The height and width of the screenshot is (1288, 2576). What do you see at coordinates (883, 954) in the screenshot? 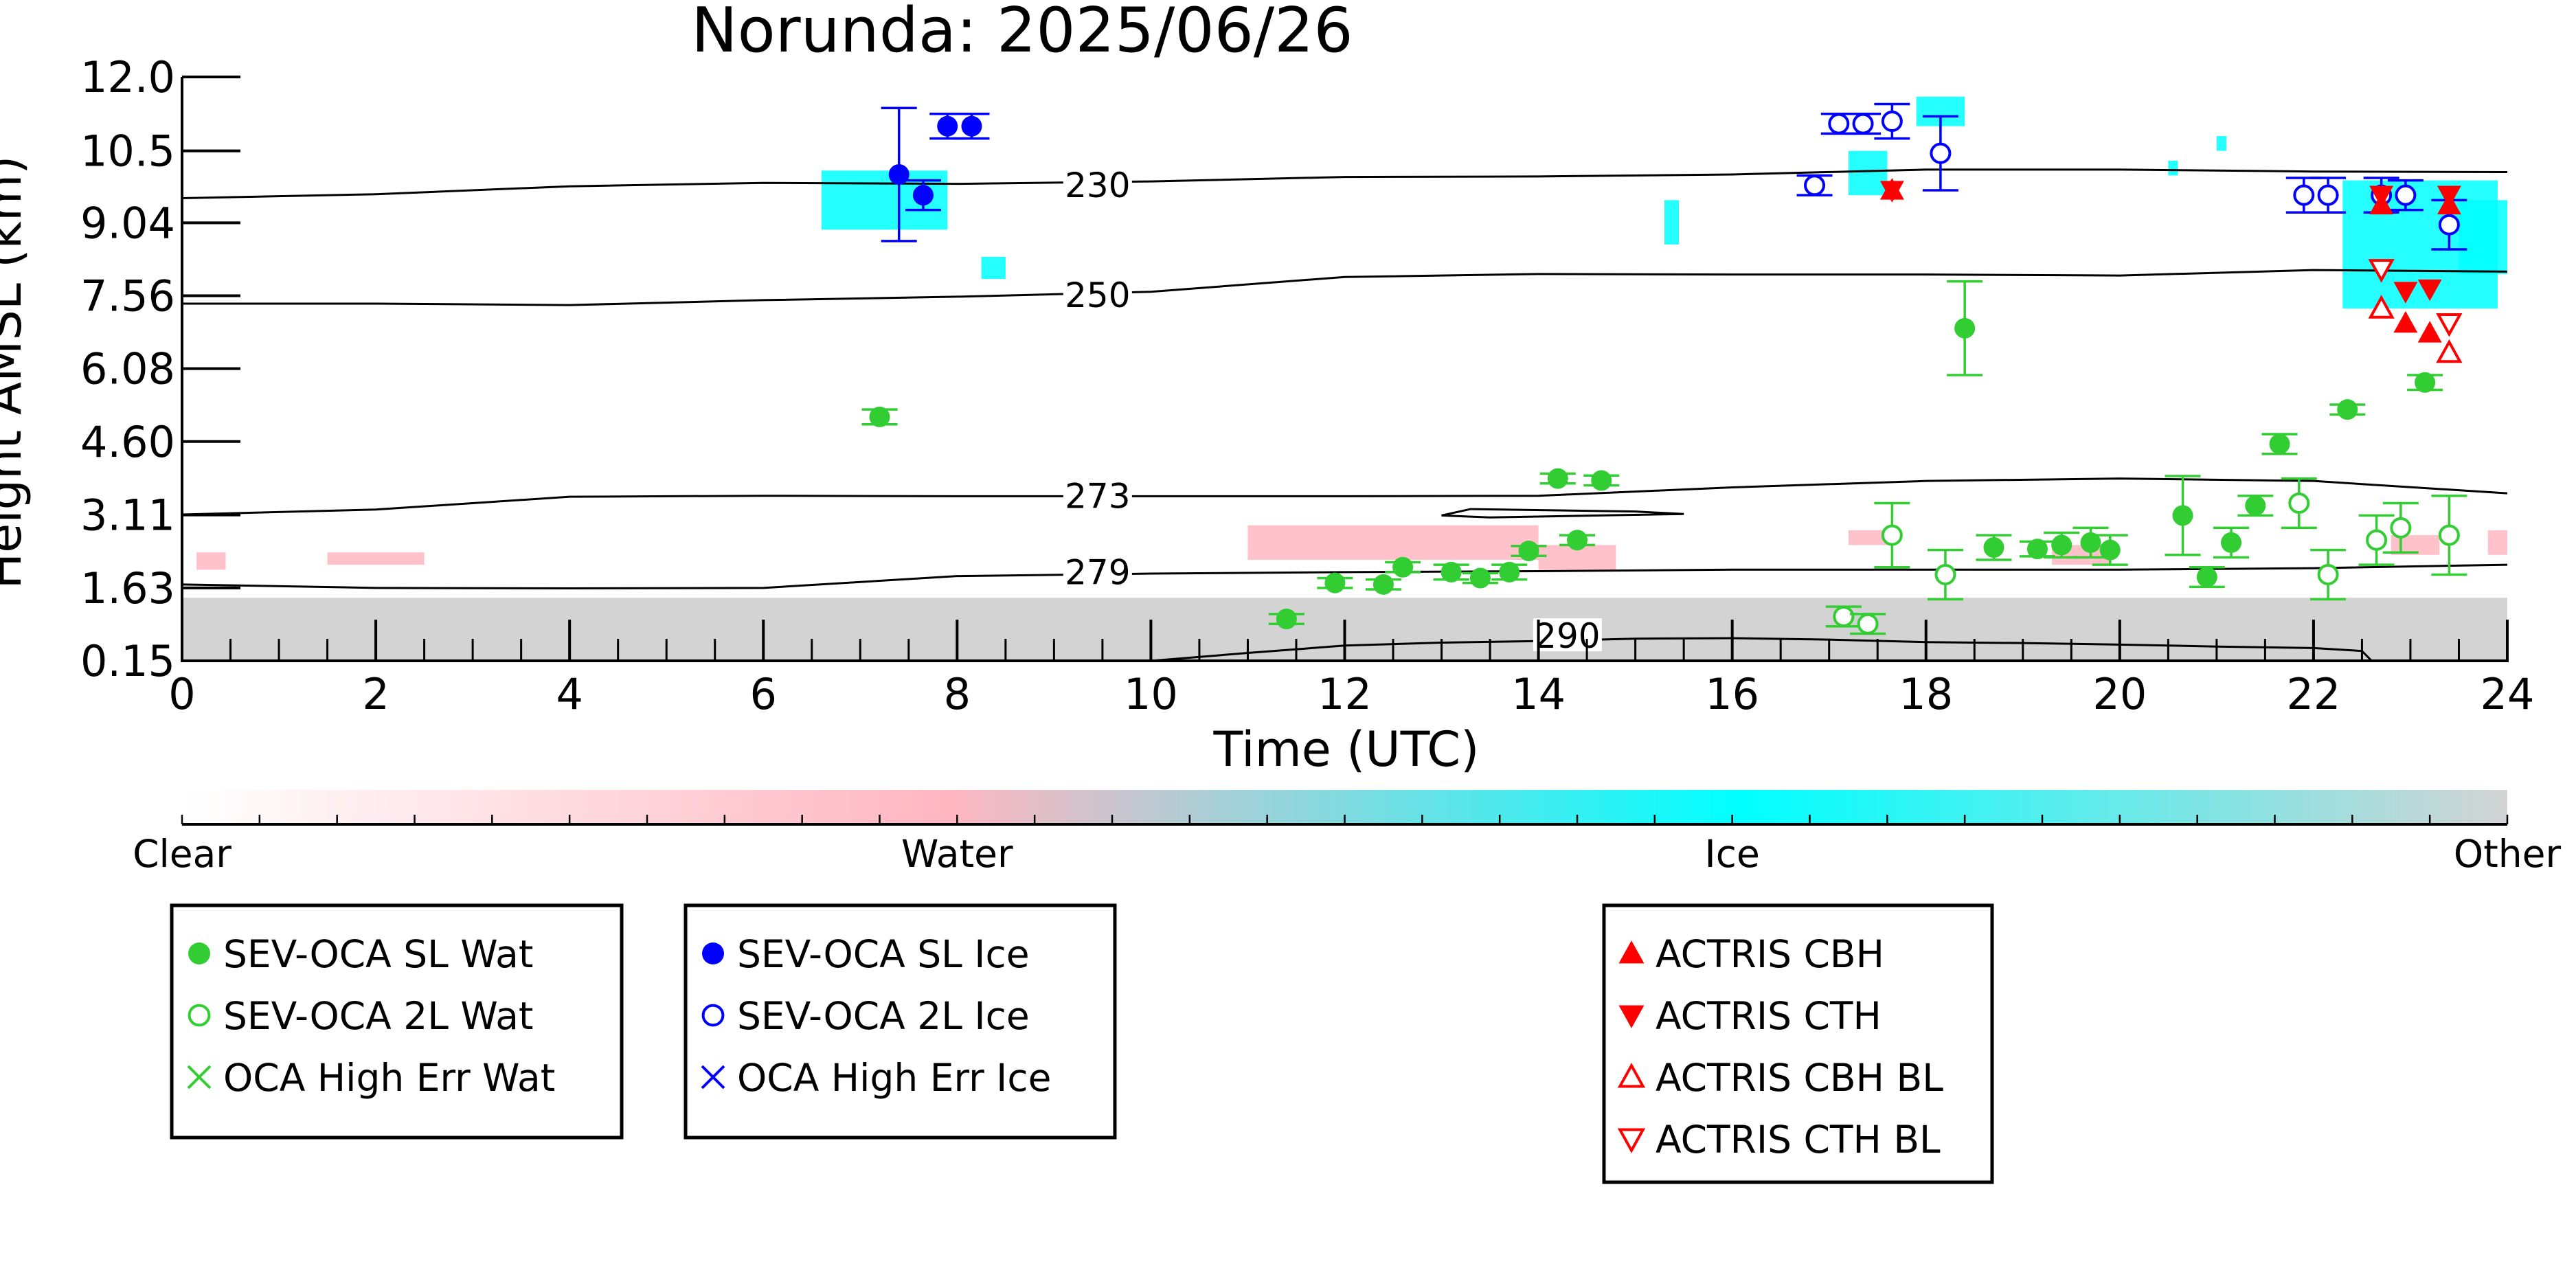
I see `legend-label-sev-oca-sl-ice: SEV-OCA SL Ice` at bounding box center [883, 954].